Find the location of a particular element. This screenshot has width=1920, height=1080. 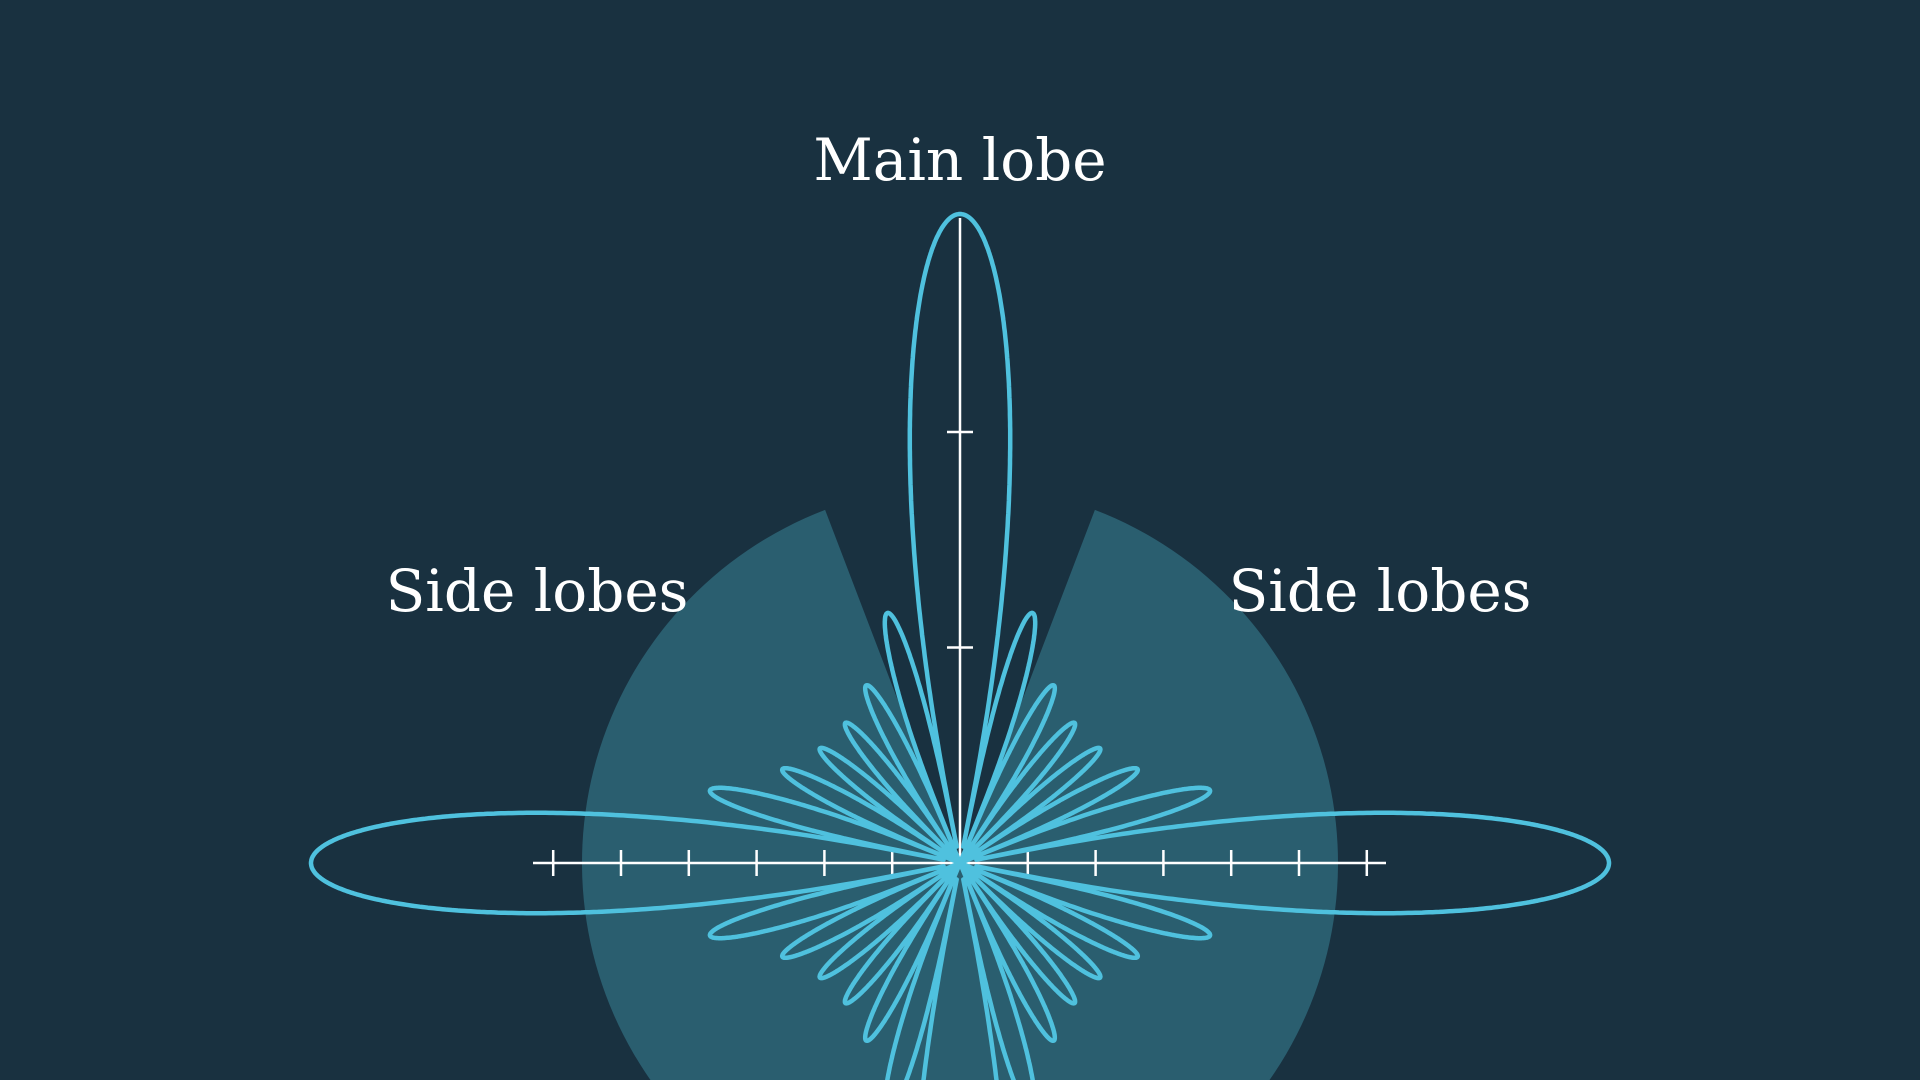

horizontal-axis-ticks is located at coordinates (960, 863).